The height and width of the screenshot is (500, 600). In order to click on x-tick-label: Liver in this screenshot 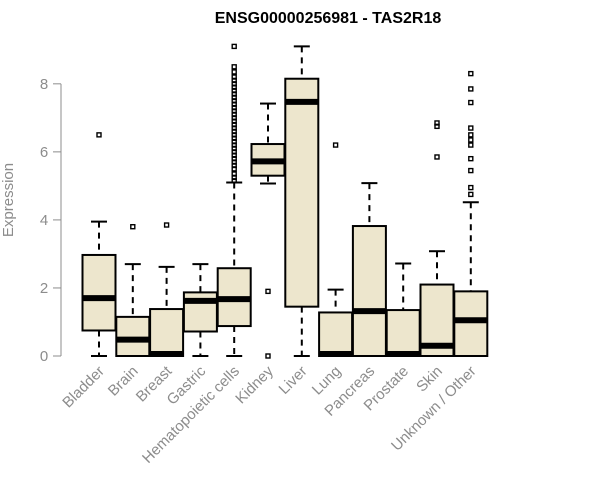, I will do `click(293, 380)`.